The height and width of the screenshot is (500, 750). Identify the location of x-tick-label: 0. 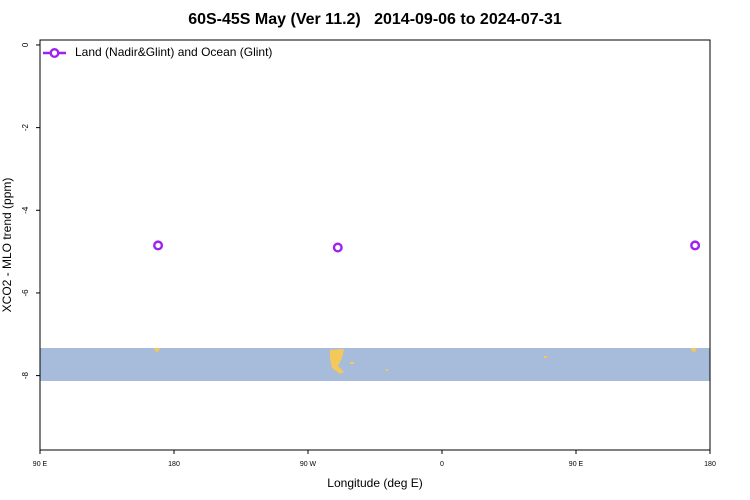
(442, 464).